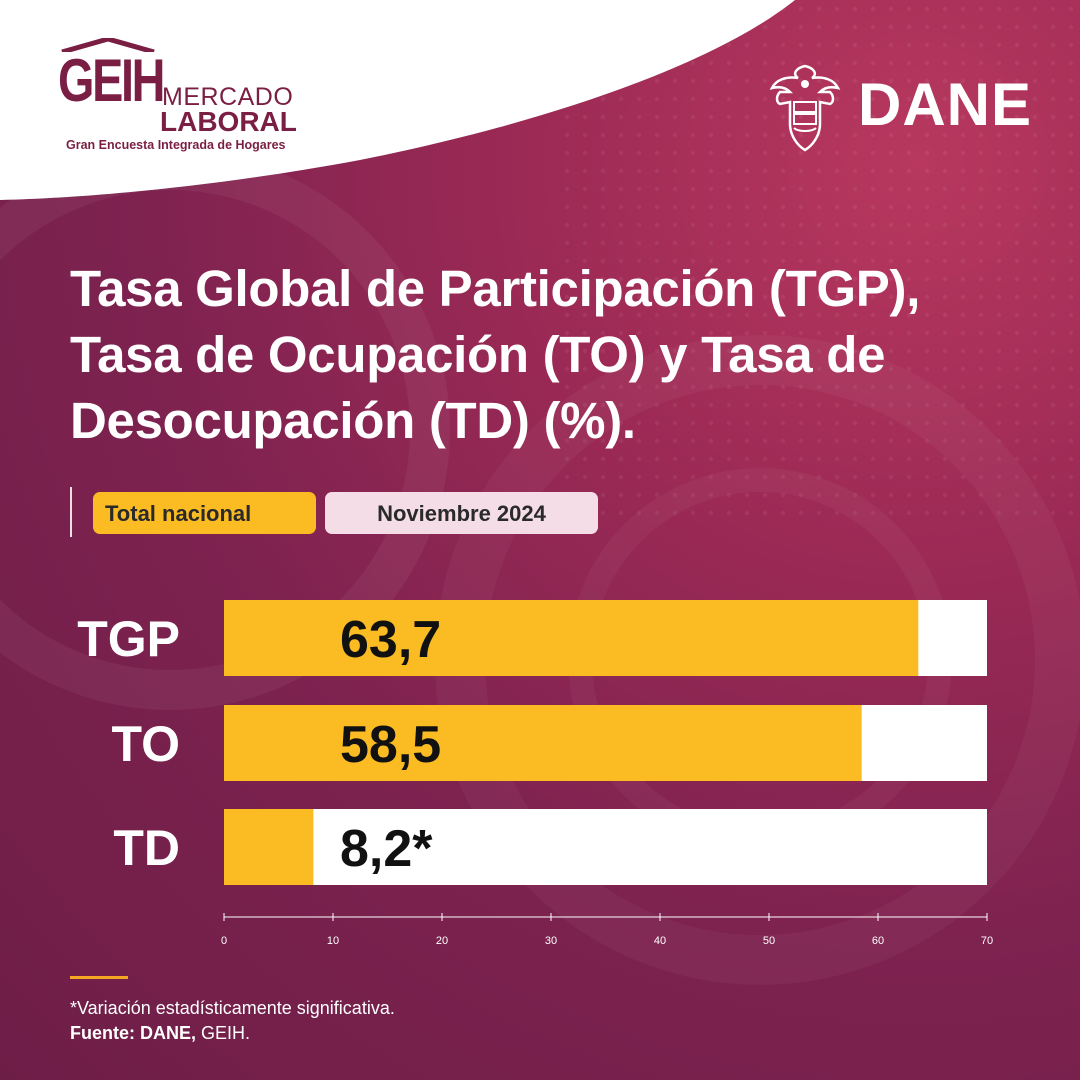 The image size is (1080, 1080). I want to click on x-tick-label-20: 20, so click(442, 941).